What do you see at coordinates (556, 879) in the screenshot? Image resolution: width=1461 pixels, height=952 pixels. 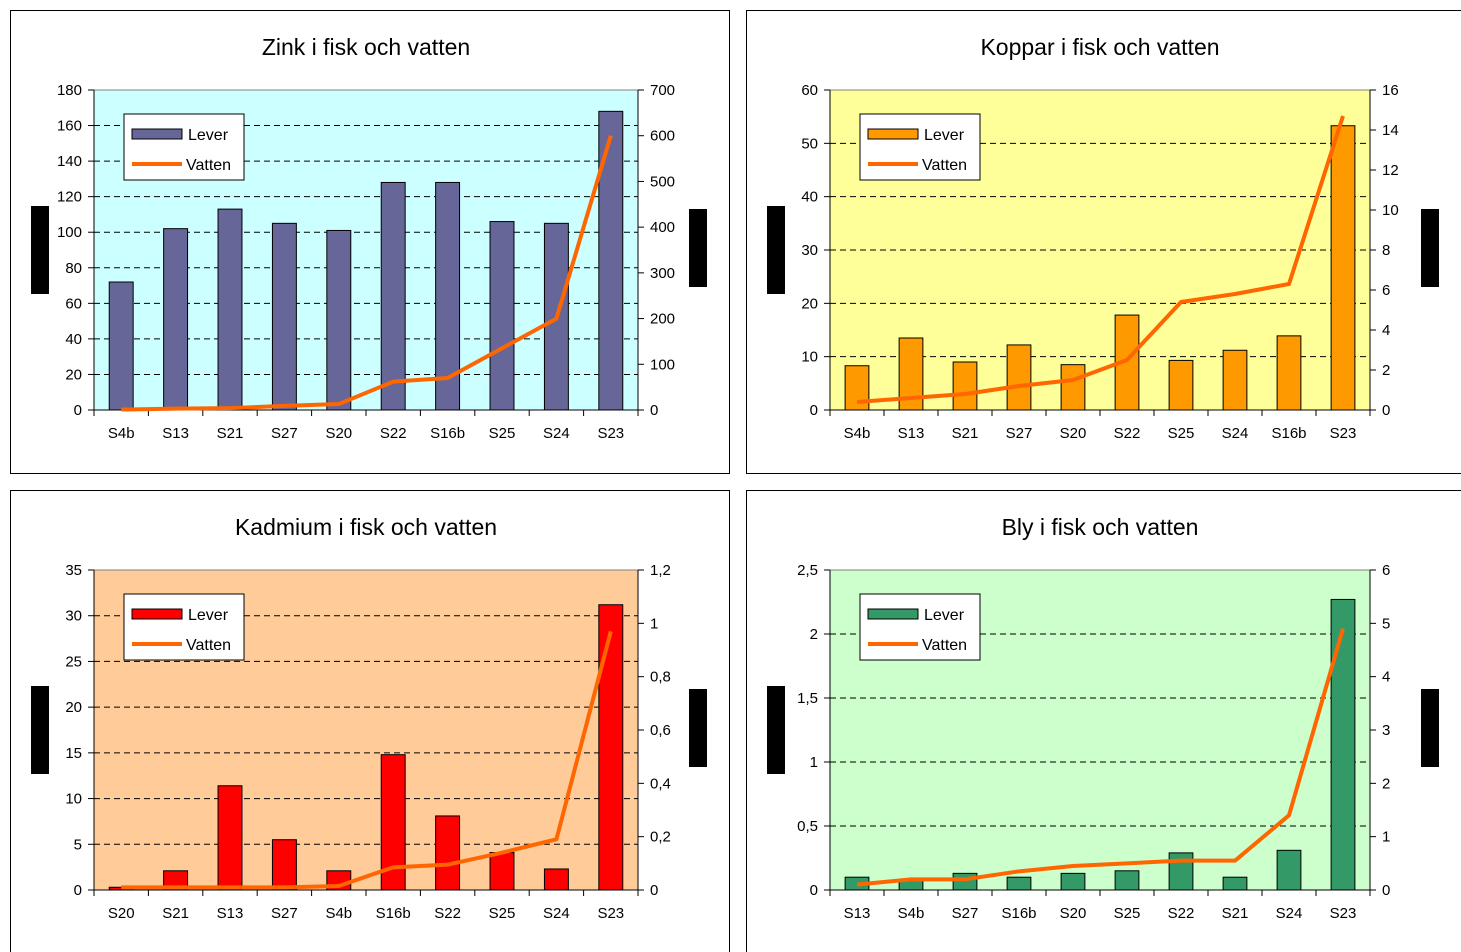 I see `bar-S24` at bounding box center [556, 879].